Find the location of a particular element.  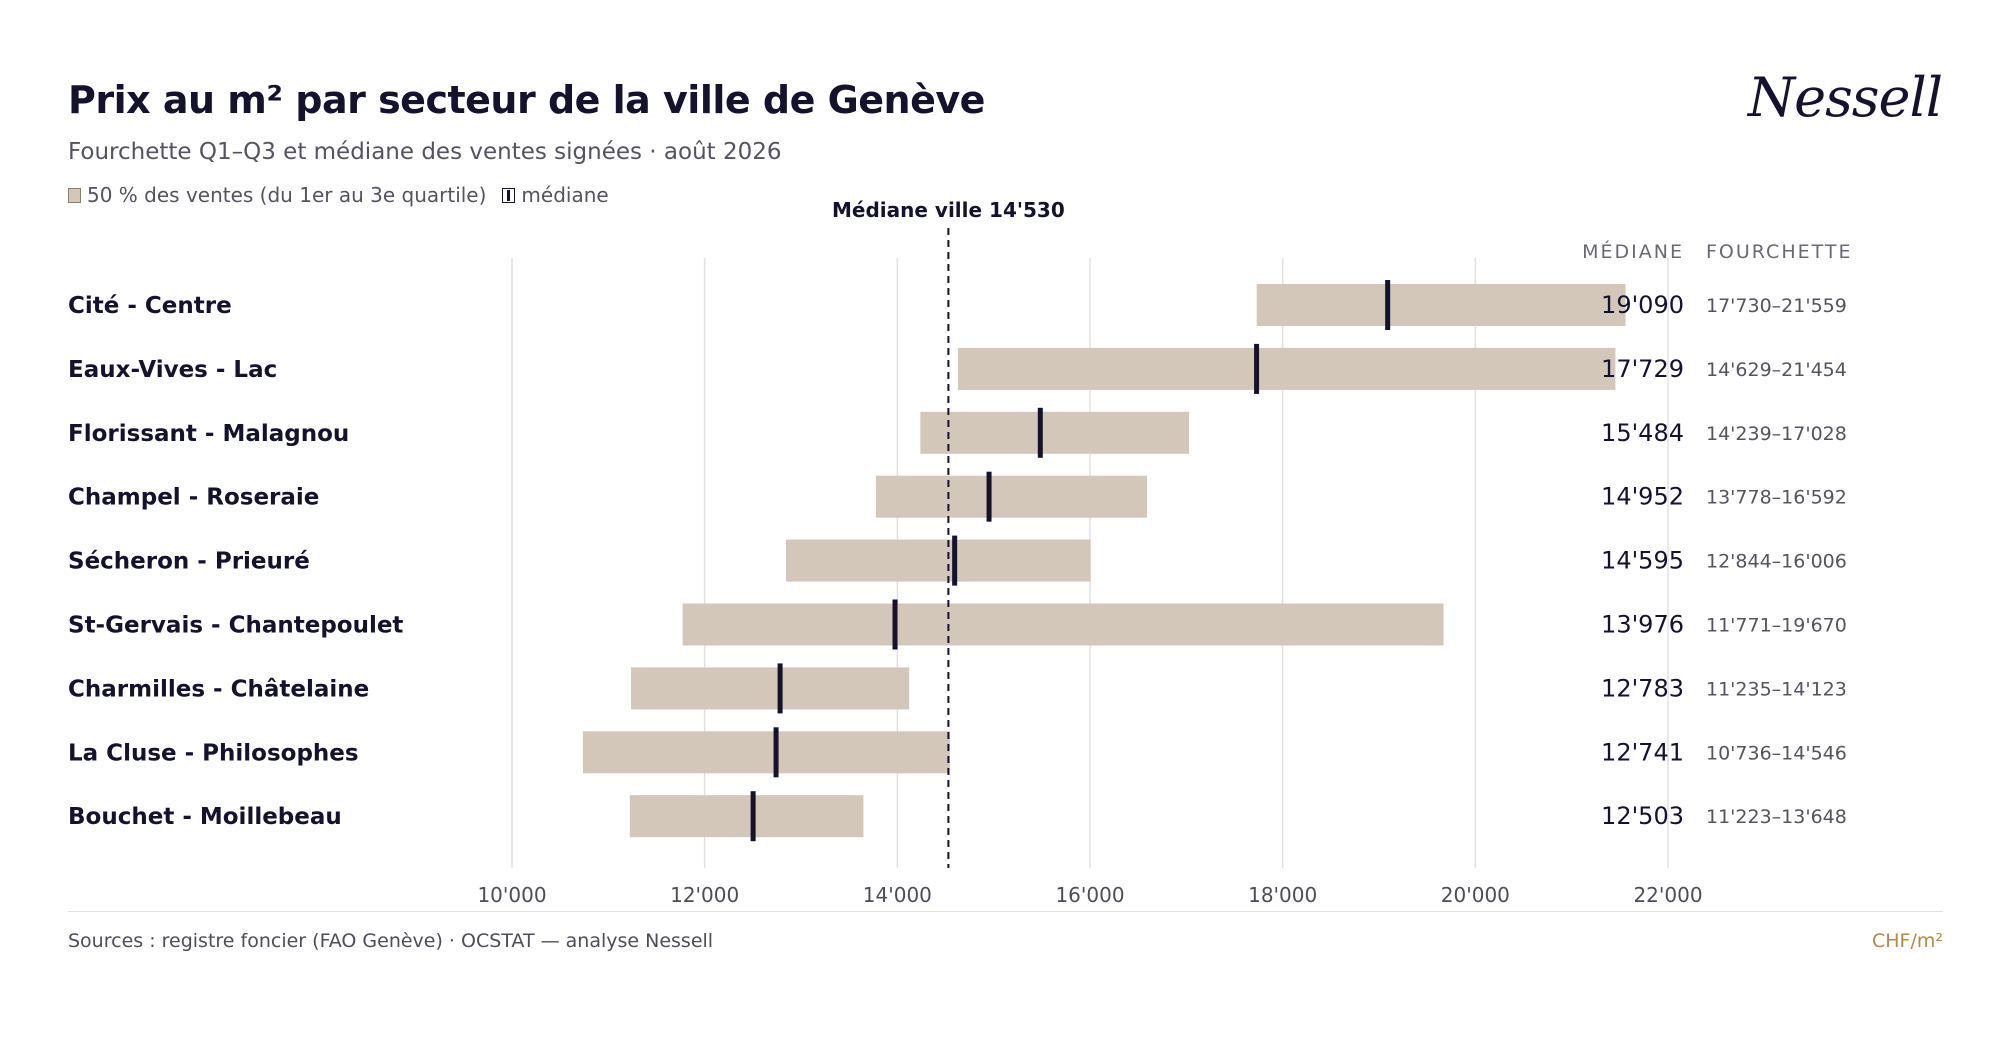

range-value-label: 11'223–13'648 is located at coordinates (1776, 817).